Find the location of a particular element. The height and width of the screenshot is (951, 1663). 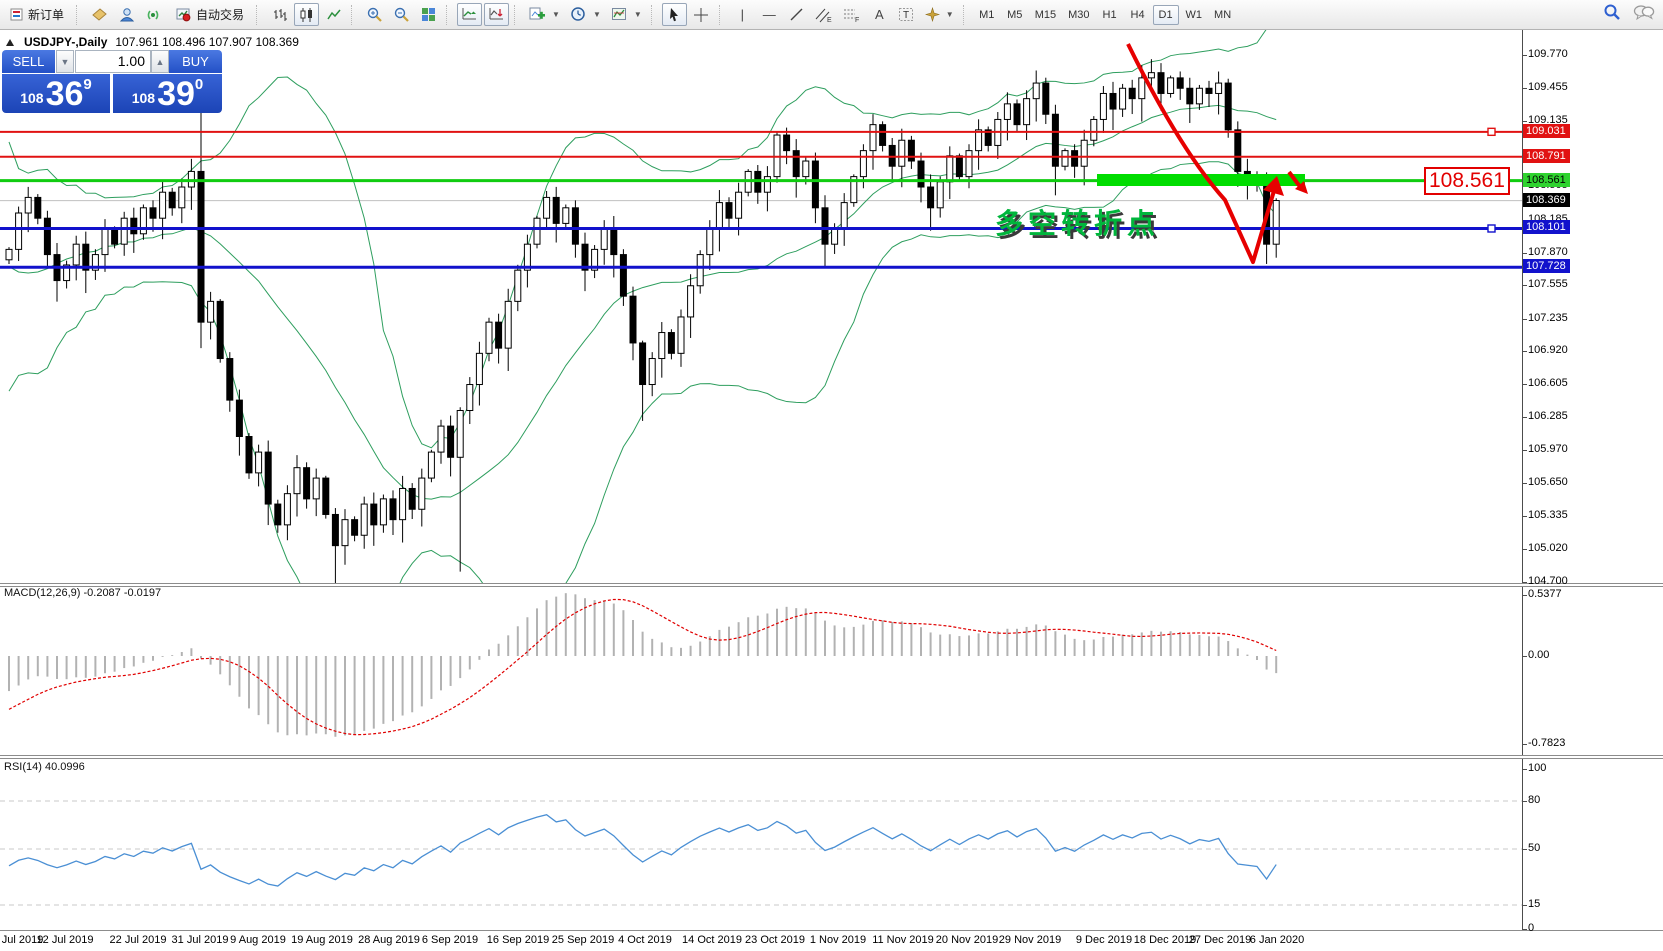

templates-button: ▼ is located at coordinates (626, 14).